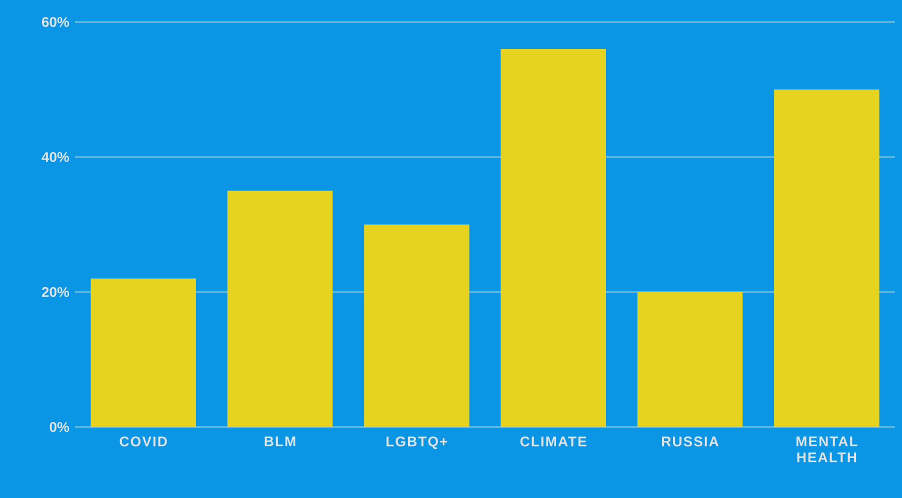 Image resolution: width=902 pixels, height=498 pixels. What do you see at coordinates (827, 449) in the screenshot?
I see `x-tick-label: MENTAL HEALTH` at bounding box center [827, 449].